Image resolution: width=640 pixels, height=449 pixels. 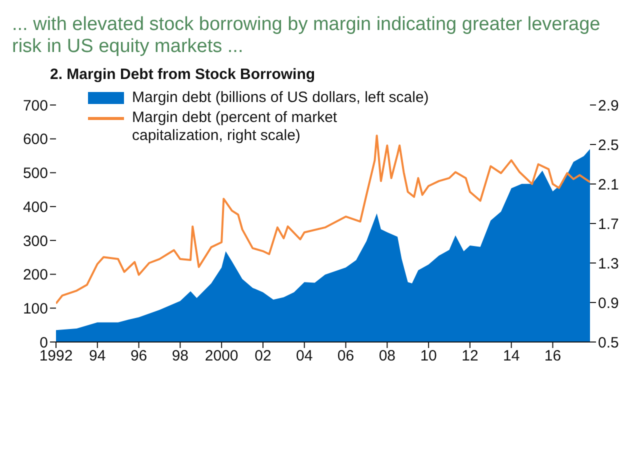 What do you see at coordinates (180, 356) in the screenshot?
I see `x-tick-label: 98` at bounding box center [180, 356].